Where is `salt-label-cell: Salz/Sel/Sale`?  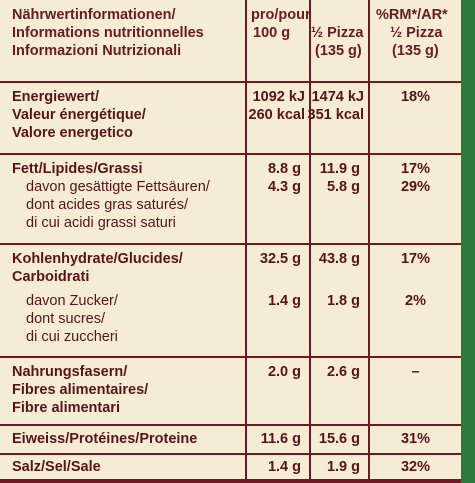
salt-label-cell: Salz/Sel/Sale is located at coordinates (122, 467).